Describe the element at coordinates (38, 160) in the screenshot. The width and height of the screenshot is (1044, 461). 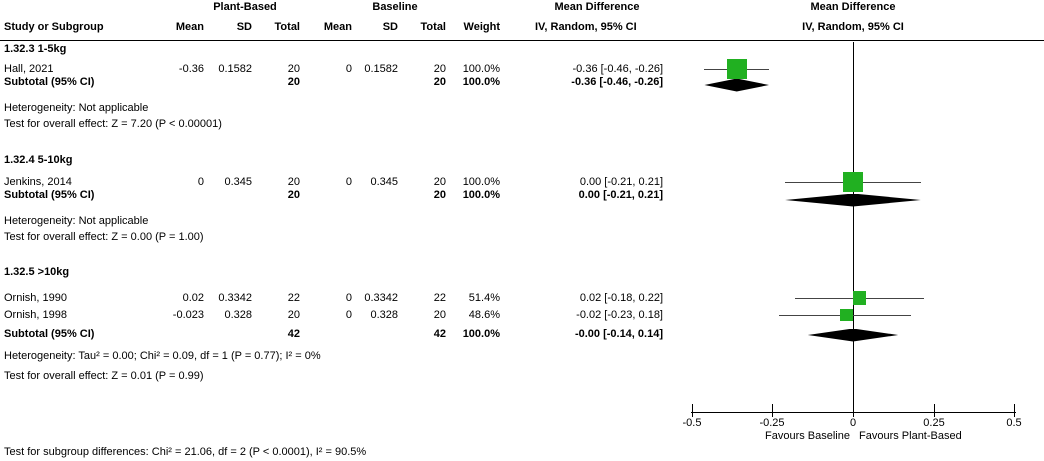
I see `subgroup-label: 1.32.4 5-10kg` at that location.